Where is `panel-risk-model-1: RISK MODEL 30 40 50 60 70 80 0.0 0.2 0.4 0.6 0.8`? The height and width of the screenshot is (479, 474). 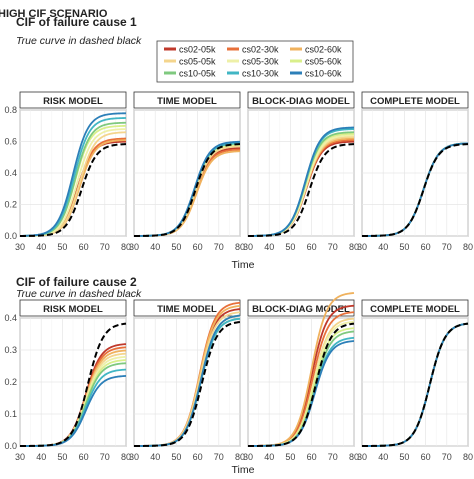
panel-risk-model-1: RISK MODEL 30 40 50 60 70 80 0.0 0.2 0.4 0.6 0.8 is located at coordinates (67, 171).